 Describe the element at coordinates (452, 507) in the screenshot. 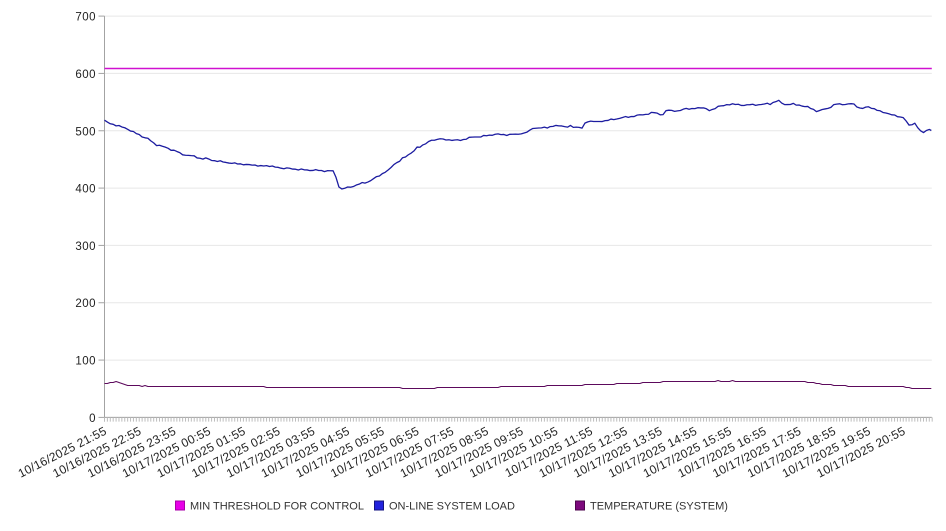

I see `svg-text: ON-LINE SYSTEM LOAD` at that location.